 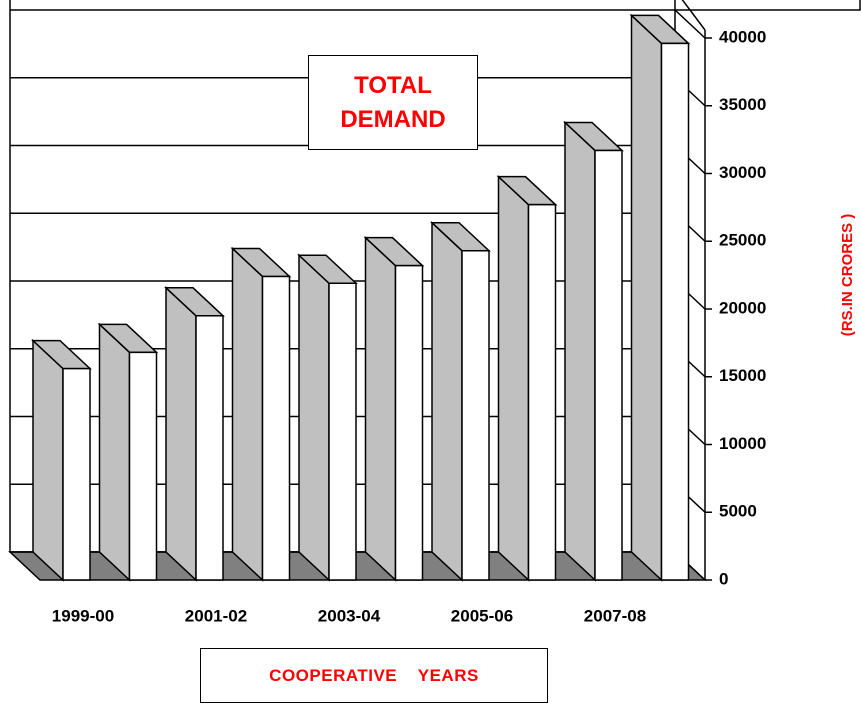 What do you see at coordinates (742, 443) in the screenshot?
I see `y-tick-label: 10000` at bounding box center [742, 443].